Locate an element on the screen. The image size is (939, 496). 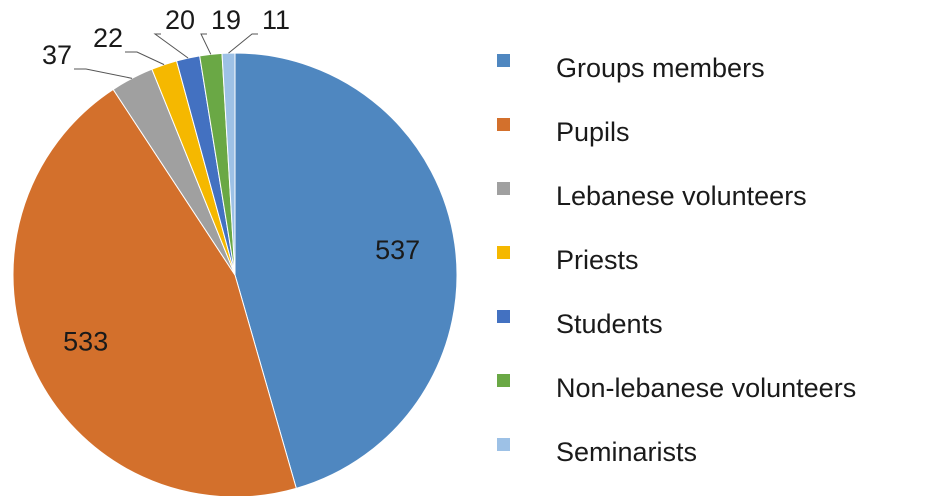
data-label: 11 is located at coordinates (276, 20).